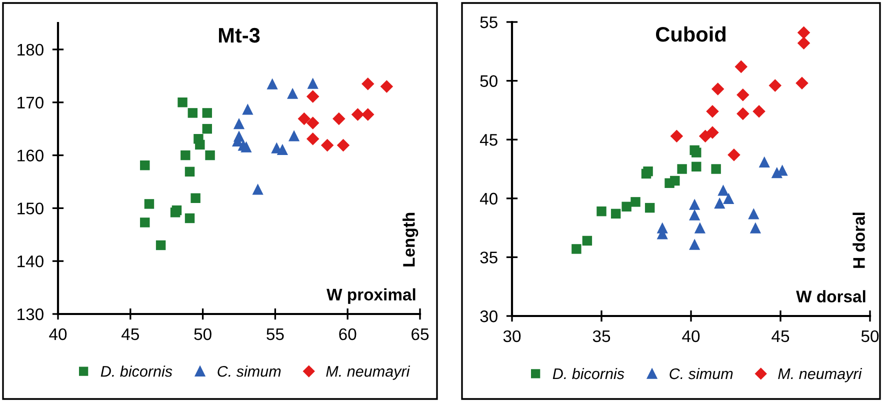 This screenshot has height=402, width=884. Describe the element at coordinates (31, 208) in the screenshot. I see `y-tick-label: 150` at that location.